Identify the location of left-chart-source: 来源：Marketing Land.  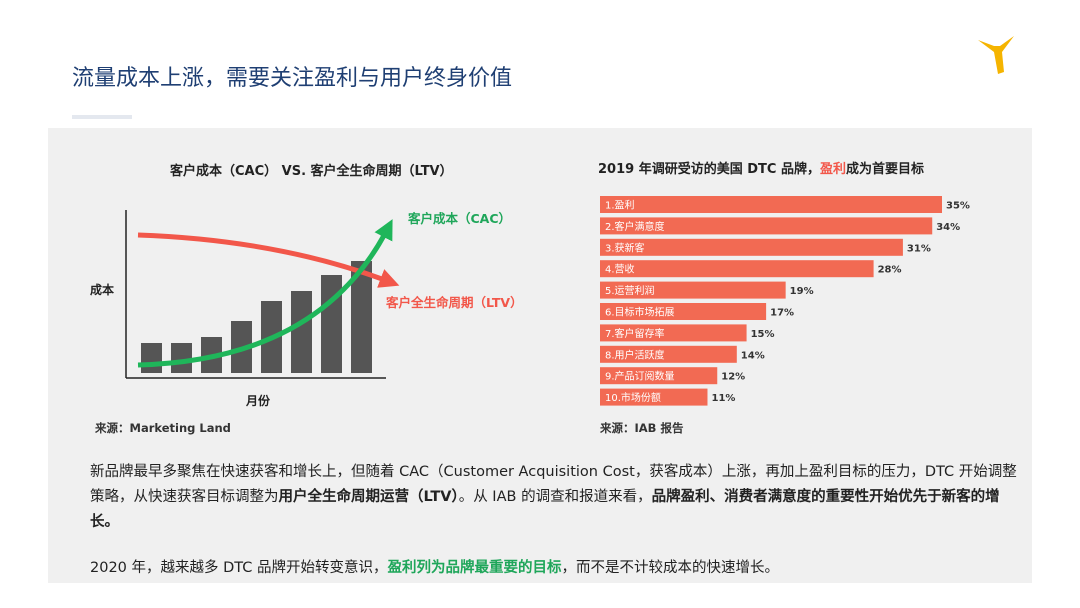
(163, 428).